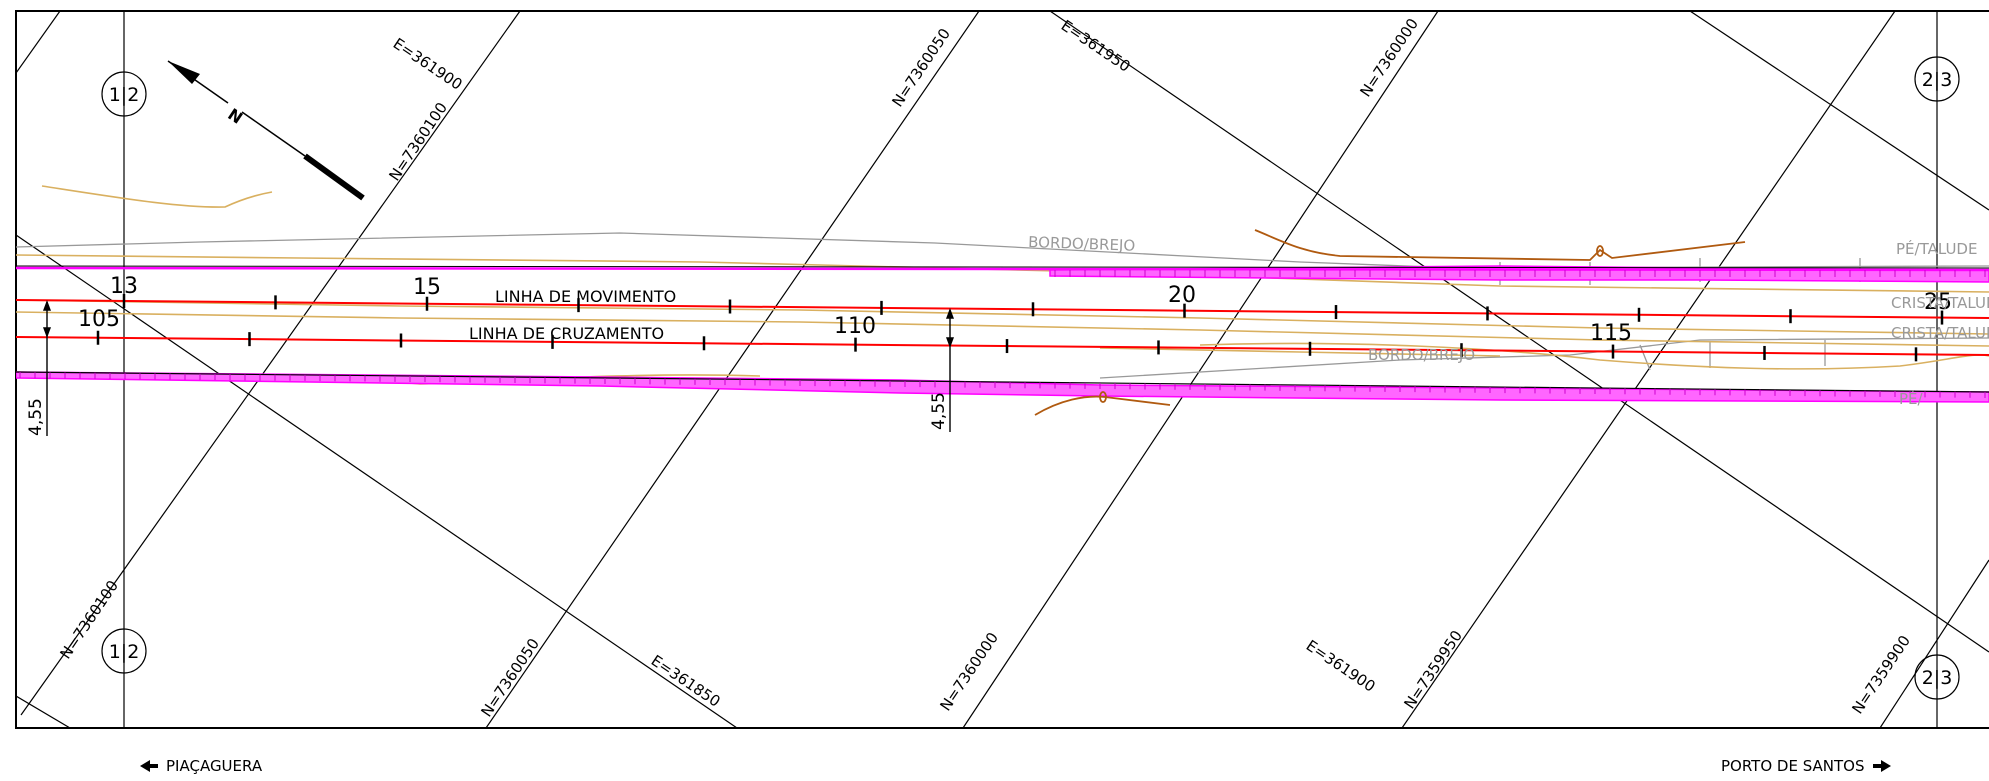  Describe the element at coordinates (566, 333) in the screenshot. I see `label-crossing-line: LINHA DE CRUZAMENTO` at that location.